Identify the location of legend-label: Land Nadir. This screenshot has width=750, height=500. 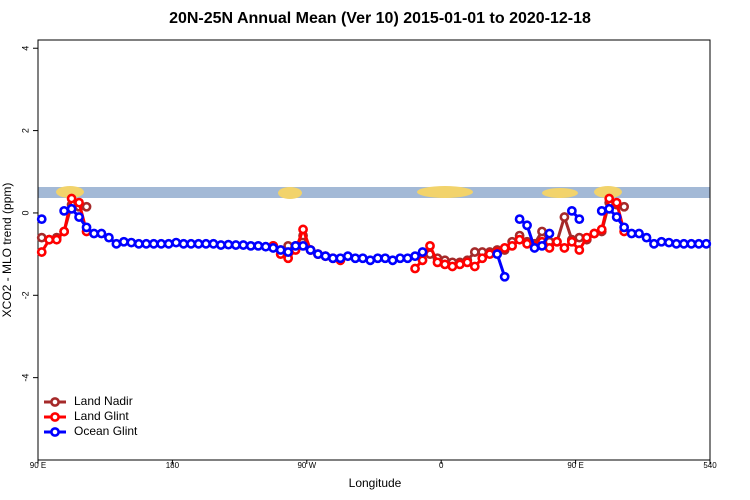
(103, 401).